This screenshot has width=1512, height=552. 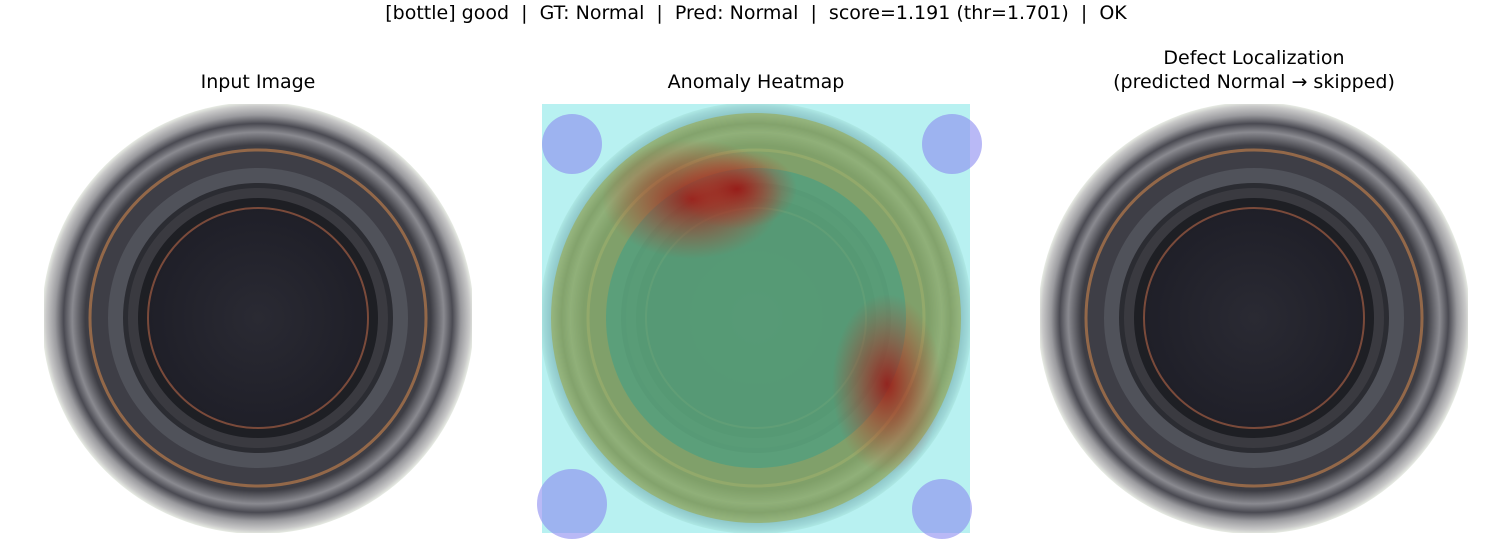 I want to click on panel-title: Input Image, so click(x=258, y=82).